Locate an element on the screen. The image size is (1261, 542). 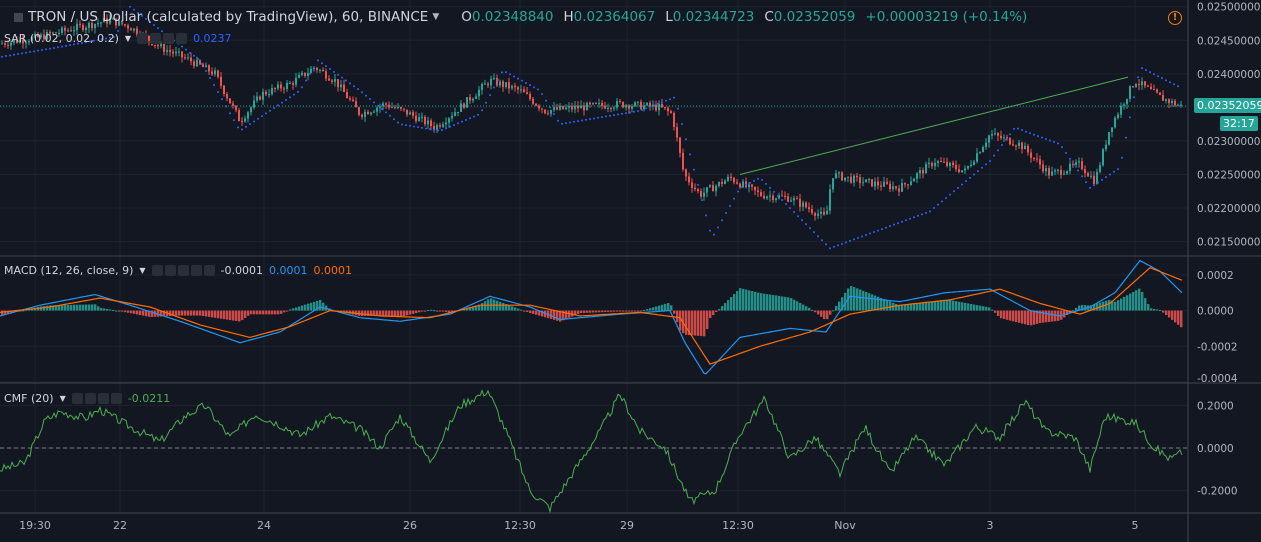
braces-icon is located at coordinates (183, 270).